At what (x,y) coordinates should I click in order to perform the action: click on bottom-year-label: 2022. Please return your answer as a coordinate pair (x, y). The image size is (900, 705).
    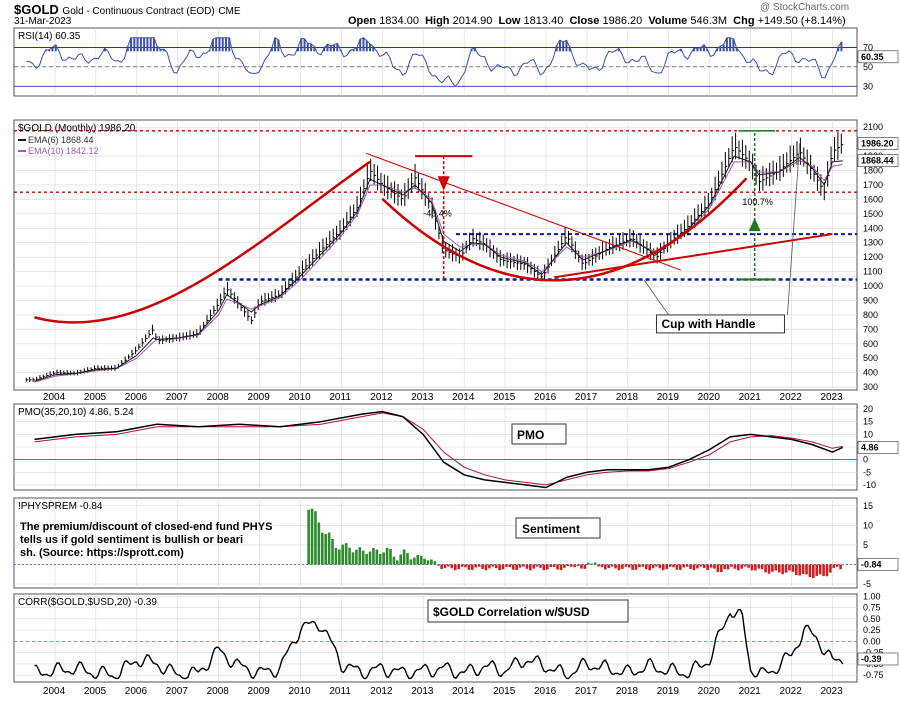
    Looking at the image, I should click on (791, 691).